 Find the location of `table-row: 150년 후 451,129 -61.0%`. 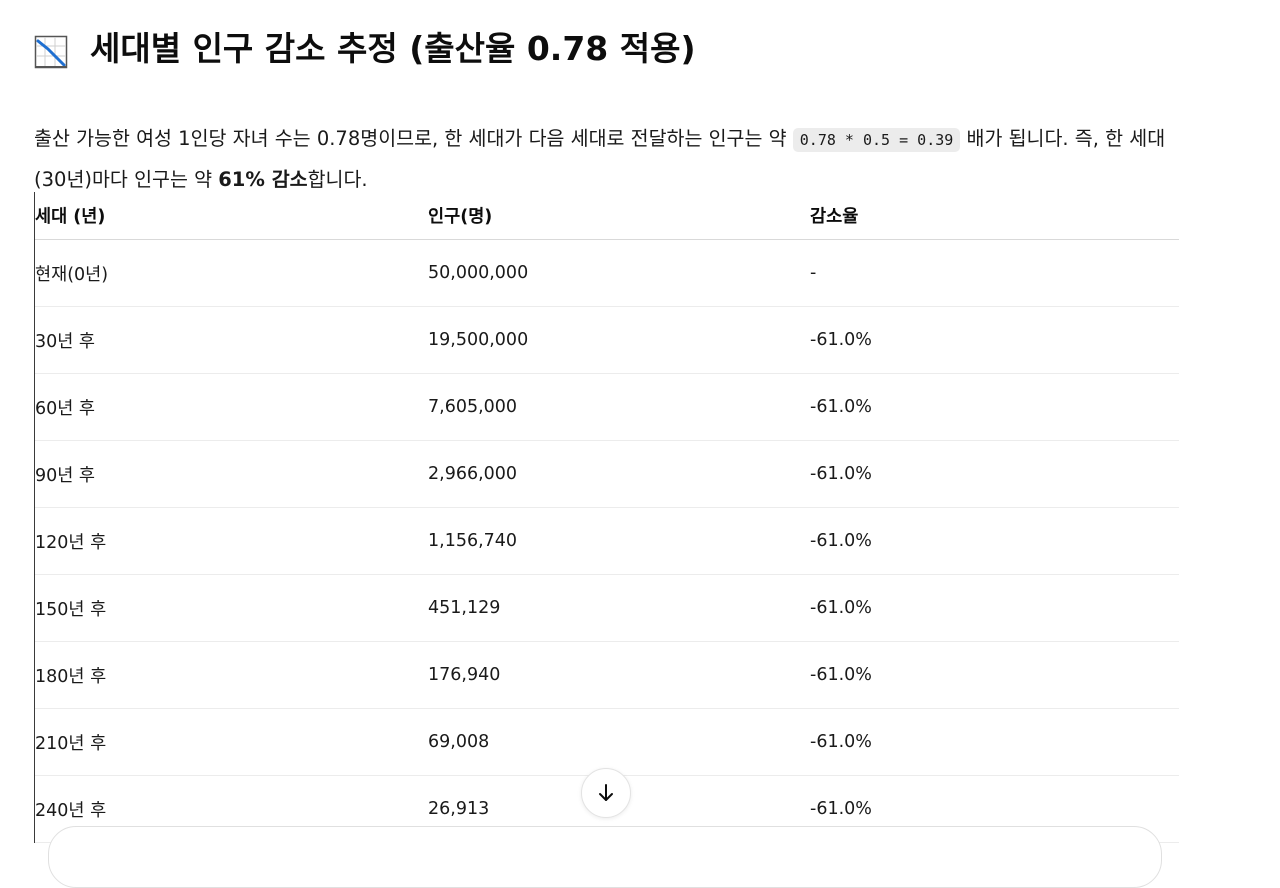

table-row: 150년 후 451,129 -61.0% is located at coordinates (607, 608).